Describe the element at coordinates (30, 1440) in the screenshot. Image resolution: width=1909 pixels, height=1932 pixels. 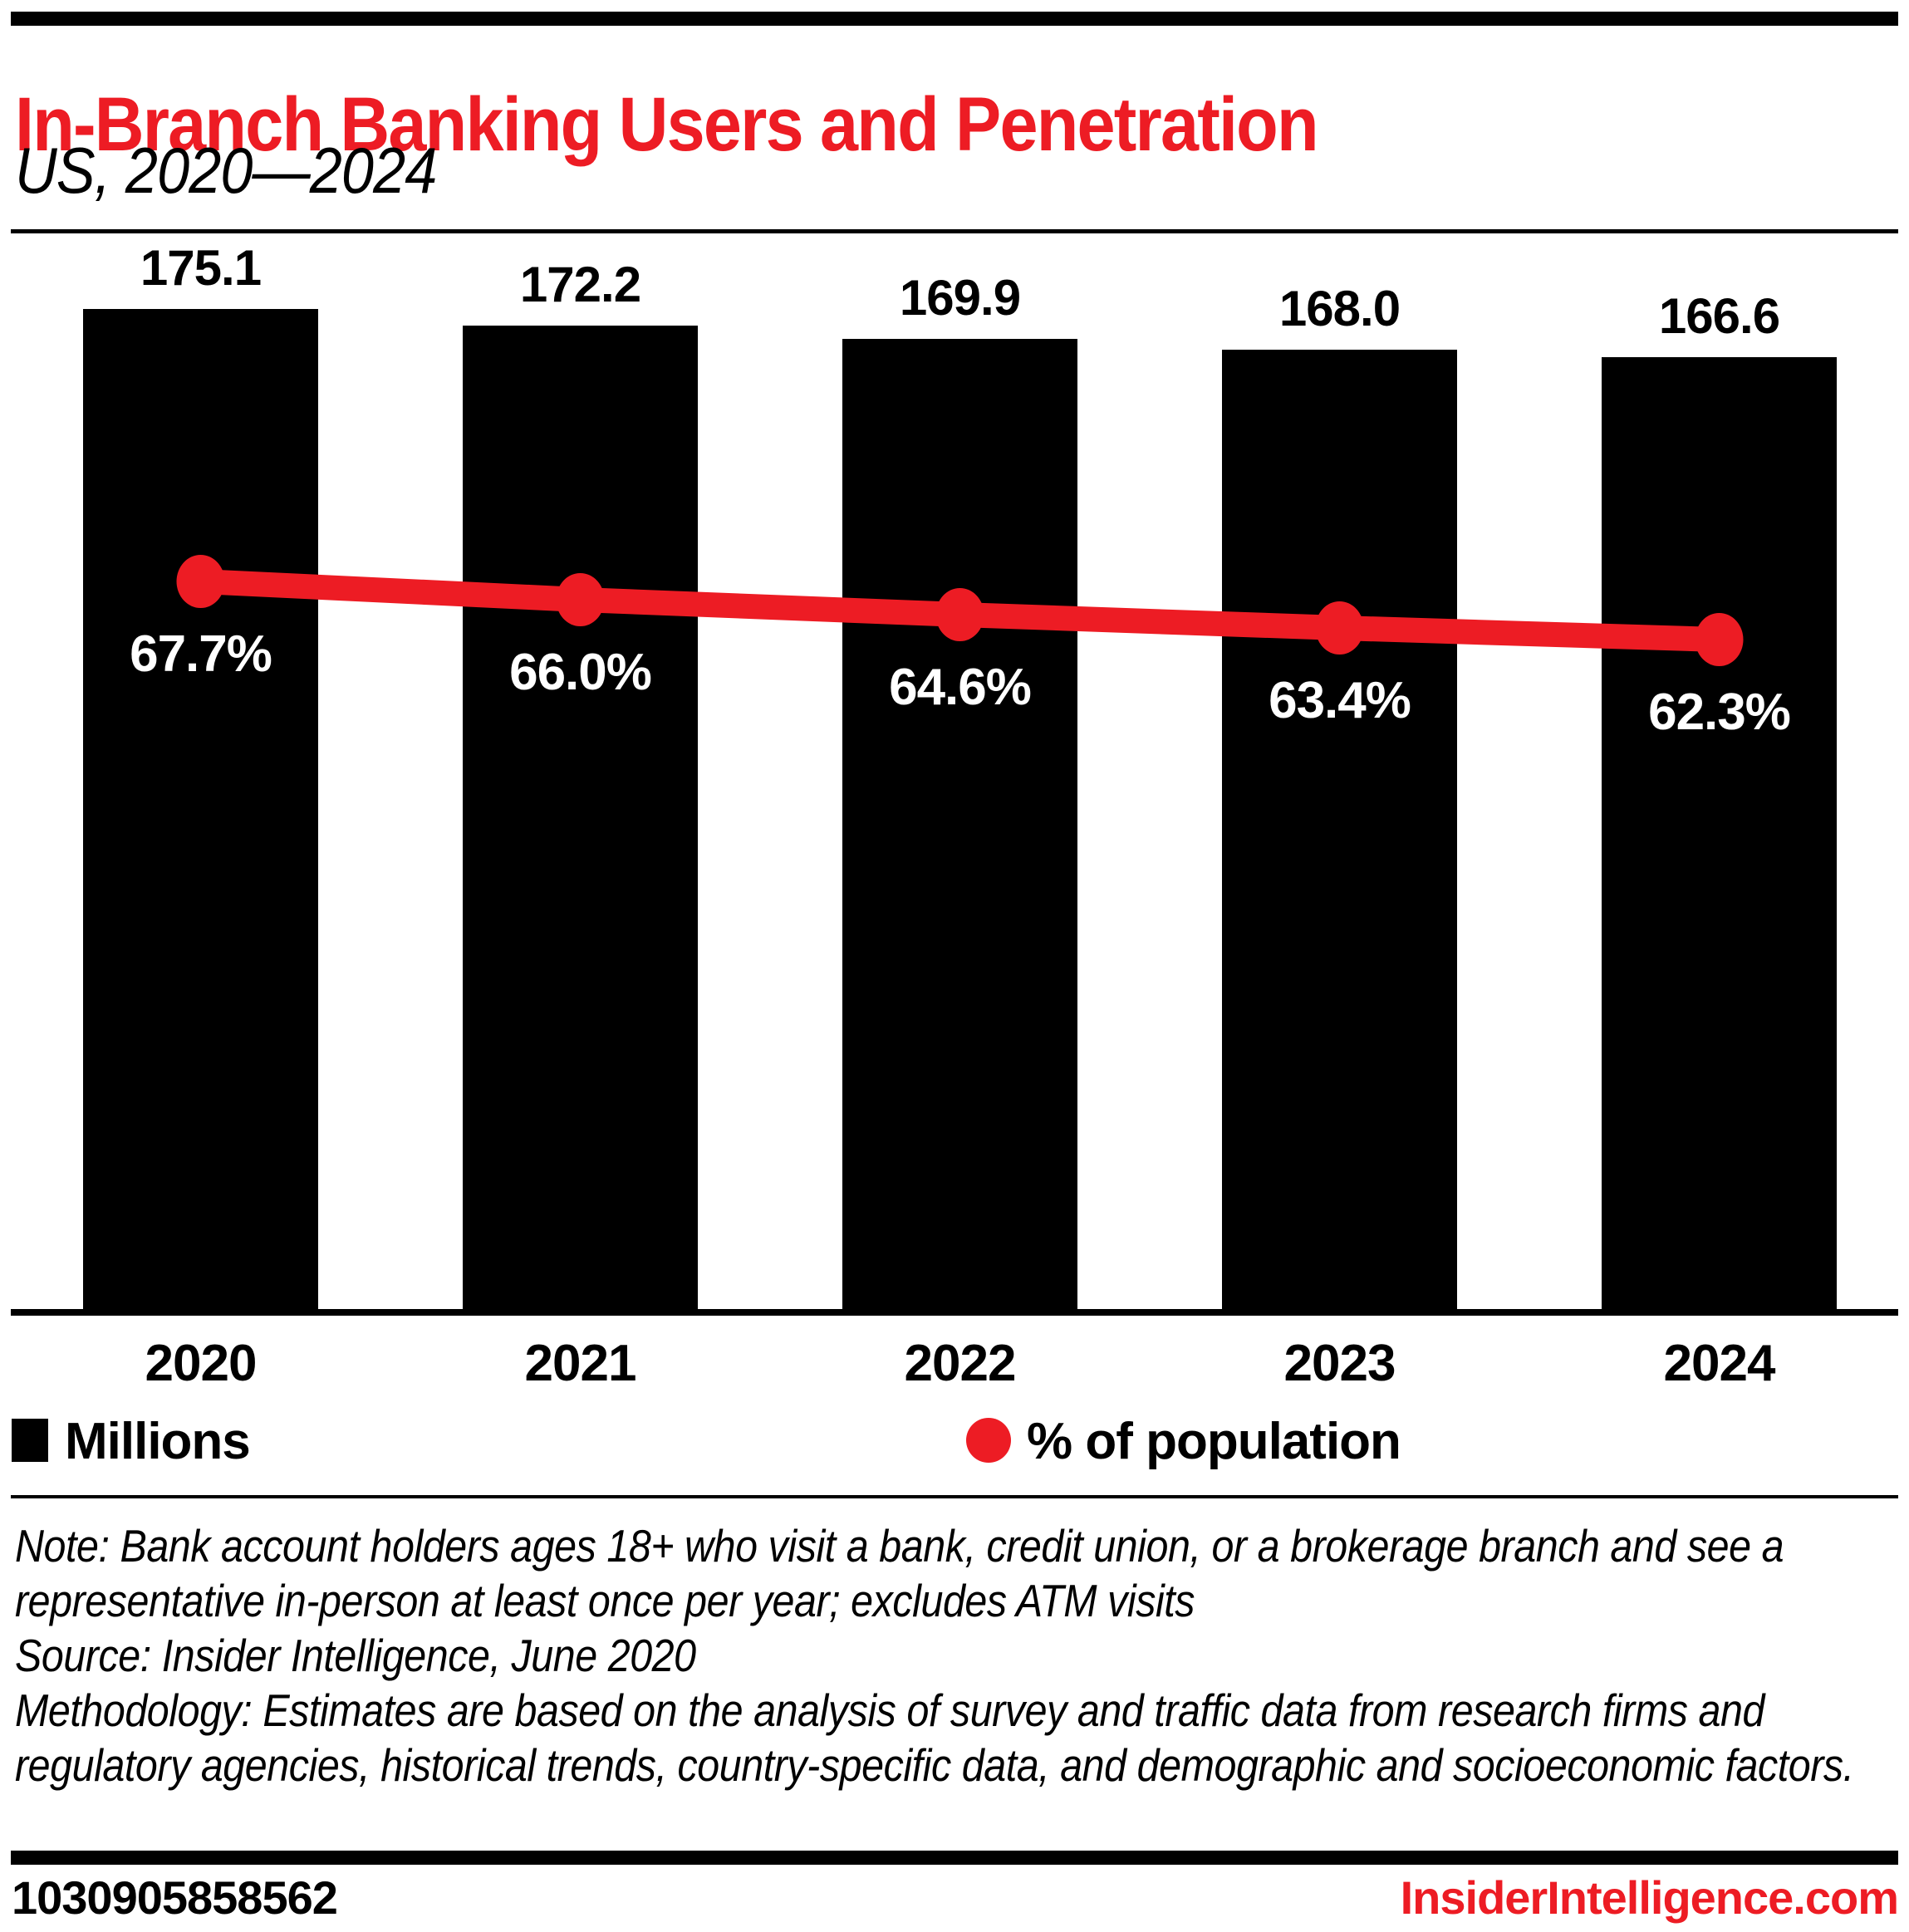
I see `millions-legend-swatch` at that location.